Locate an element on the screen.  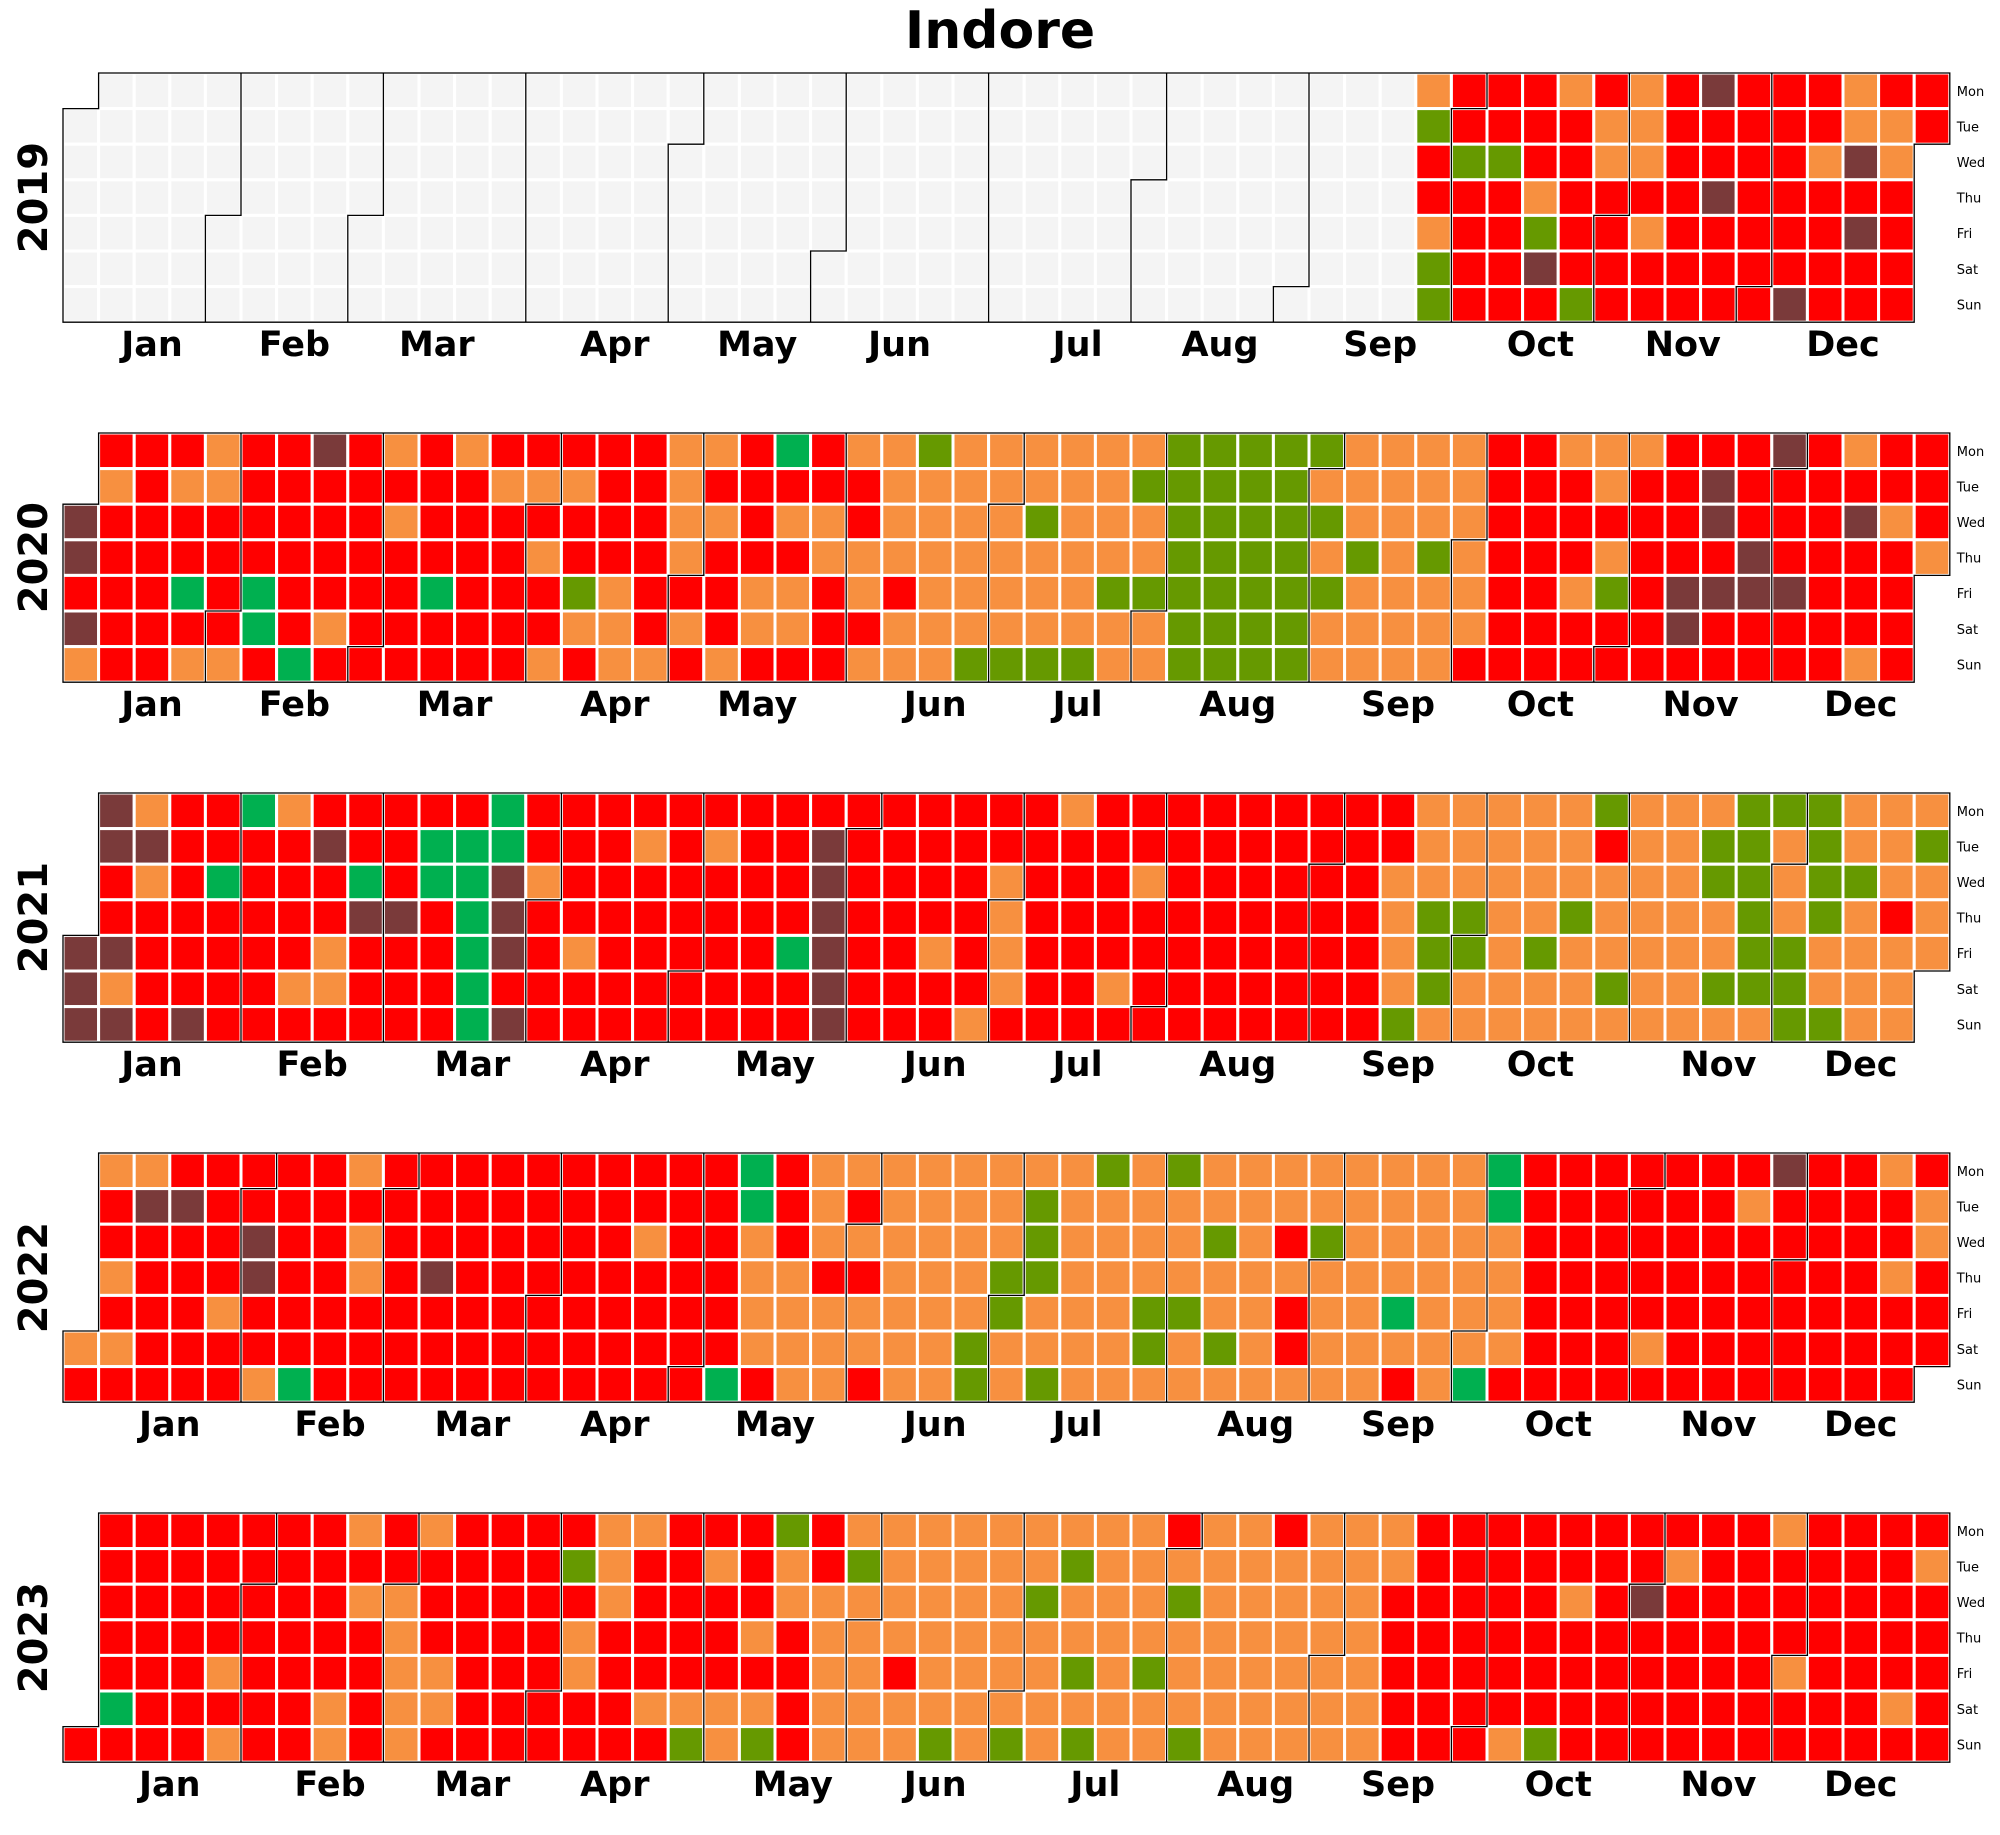
month-label-jan: Jan is located at coordinates (151, 345).